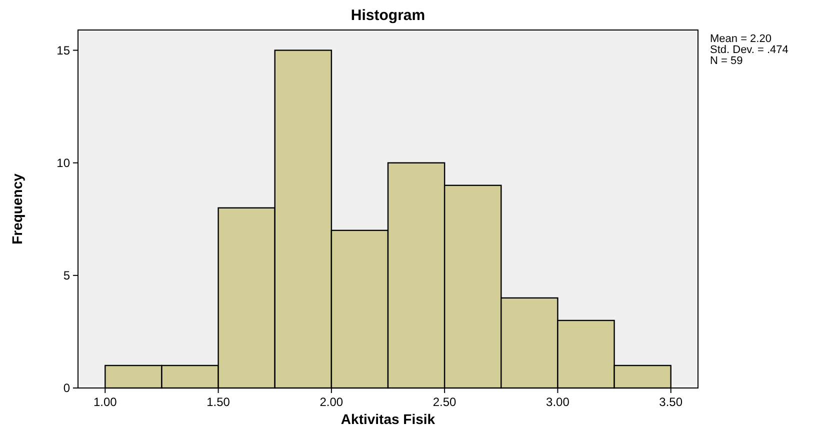  I want to click on x-axis-title: Aktivitas Fisik, so click(388, 418).